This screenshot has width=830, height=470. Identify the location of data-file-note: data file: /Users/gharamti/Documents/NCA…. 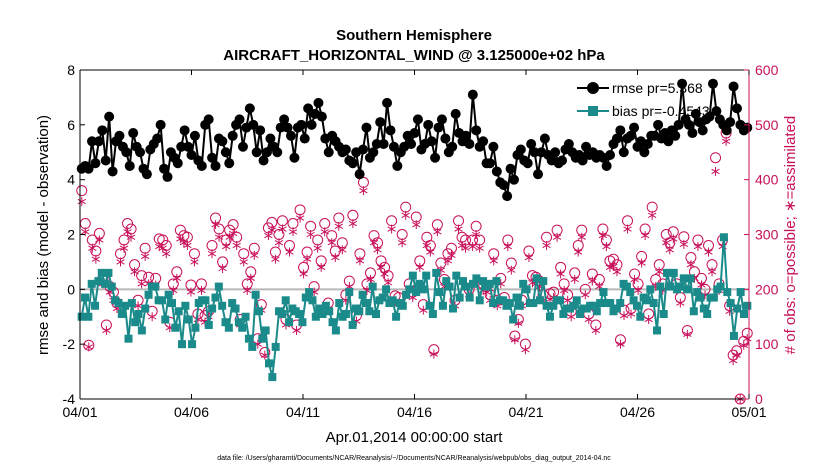
(414, 458).